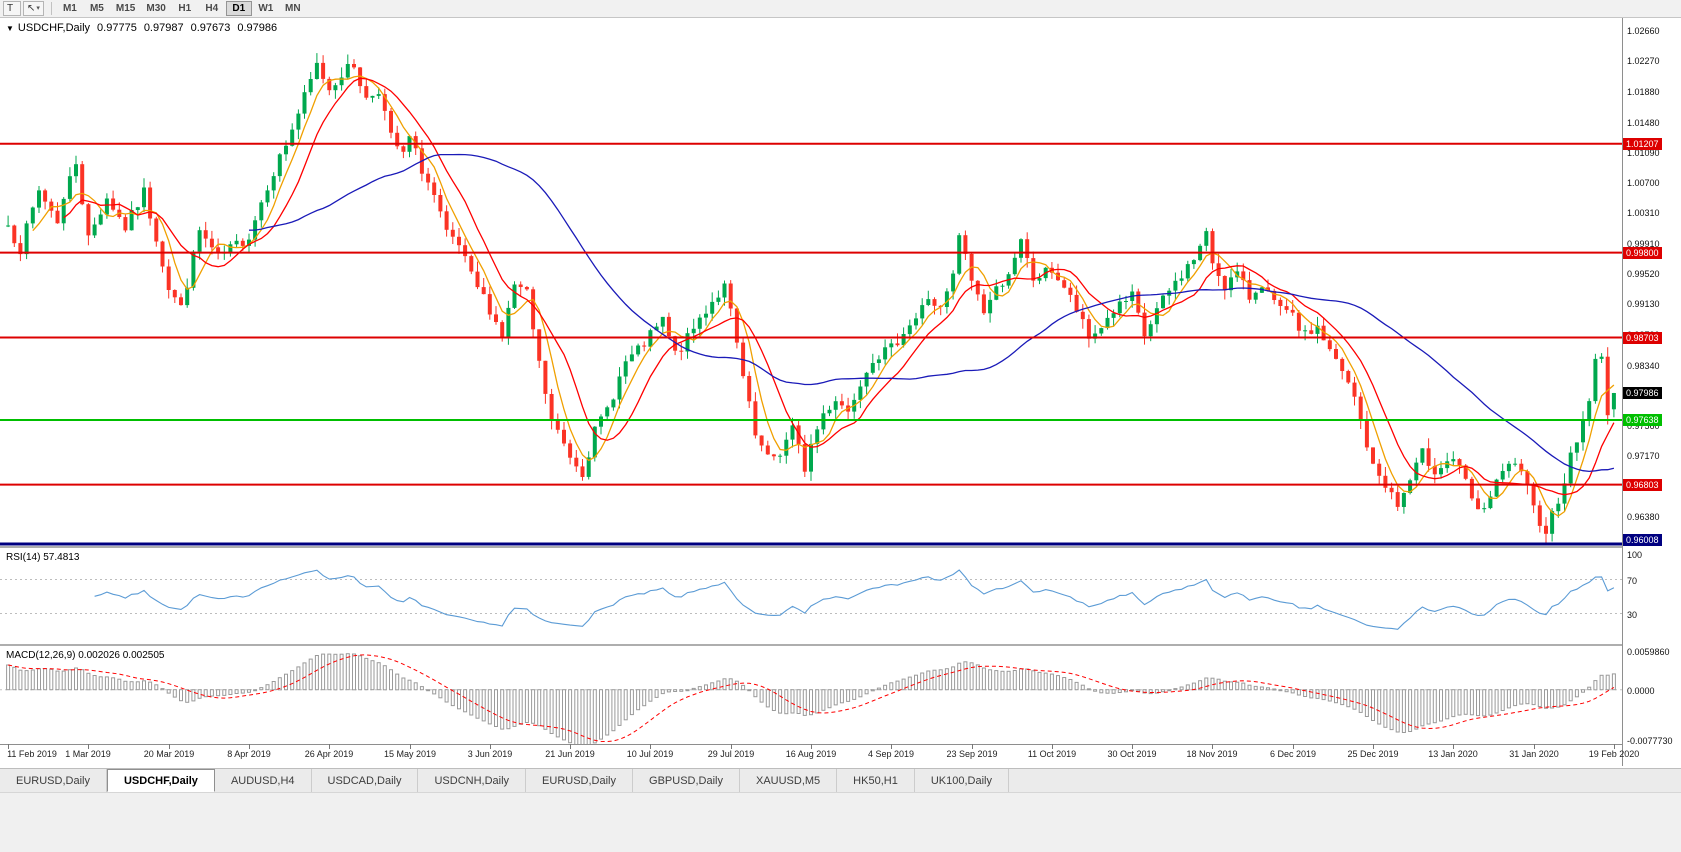 The height and width of the screenshot is (852, 1681). What do you see at coordinates (891, 754) in the screenshot?
I see `time-axis-label: 4 Sep 2019` at bounding box center [891, 754].